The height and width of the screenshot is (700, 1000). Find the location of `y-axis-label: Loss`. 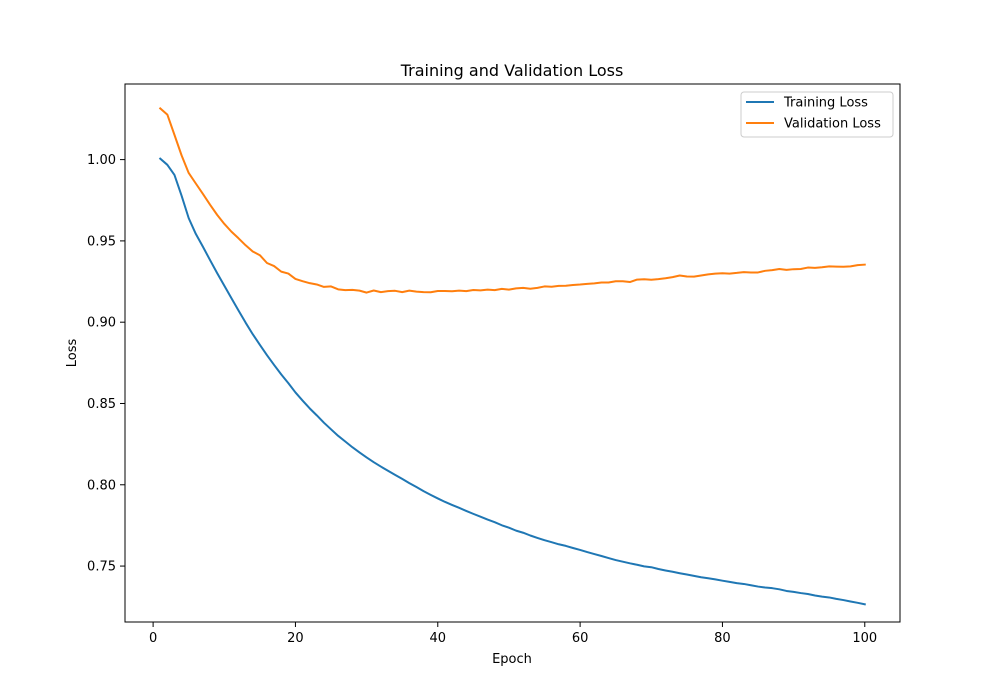

y-axis-label: Loss is located at coordinates (72, 353).